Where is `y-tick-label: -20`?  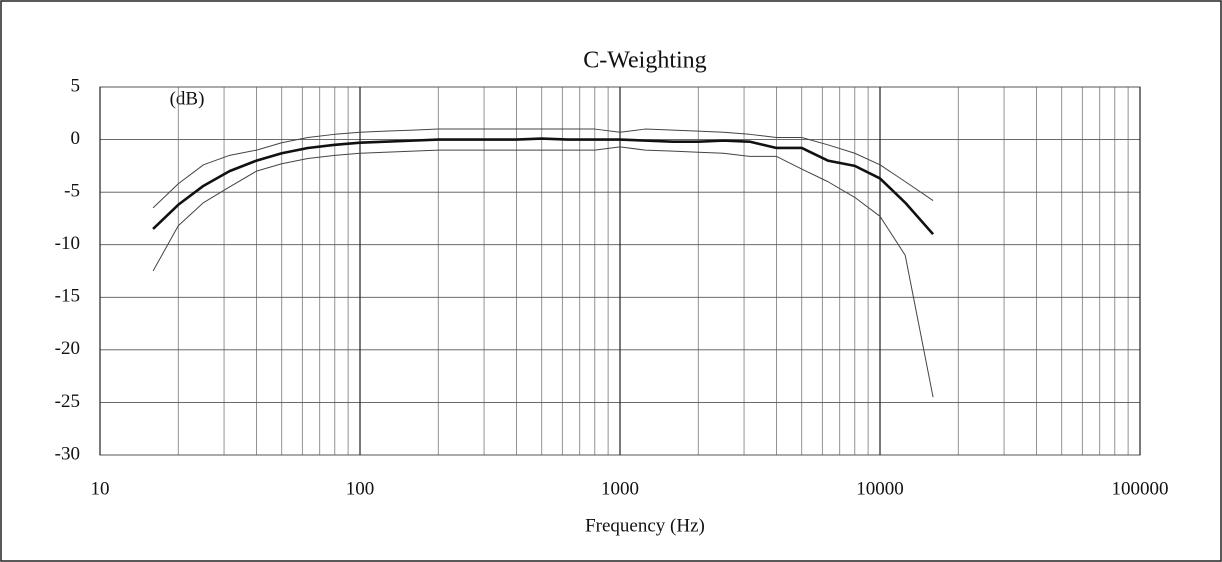
y-tick-label: -20 is located at coordinates (67, 348).